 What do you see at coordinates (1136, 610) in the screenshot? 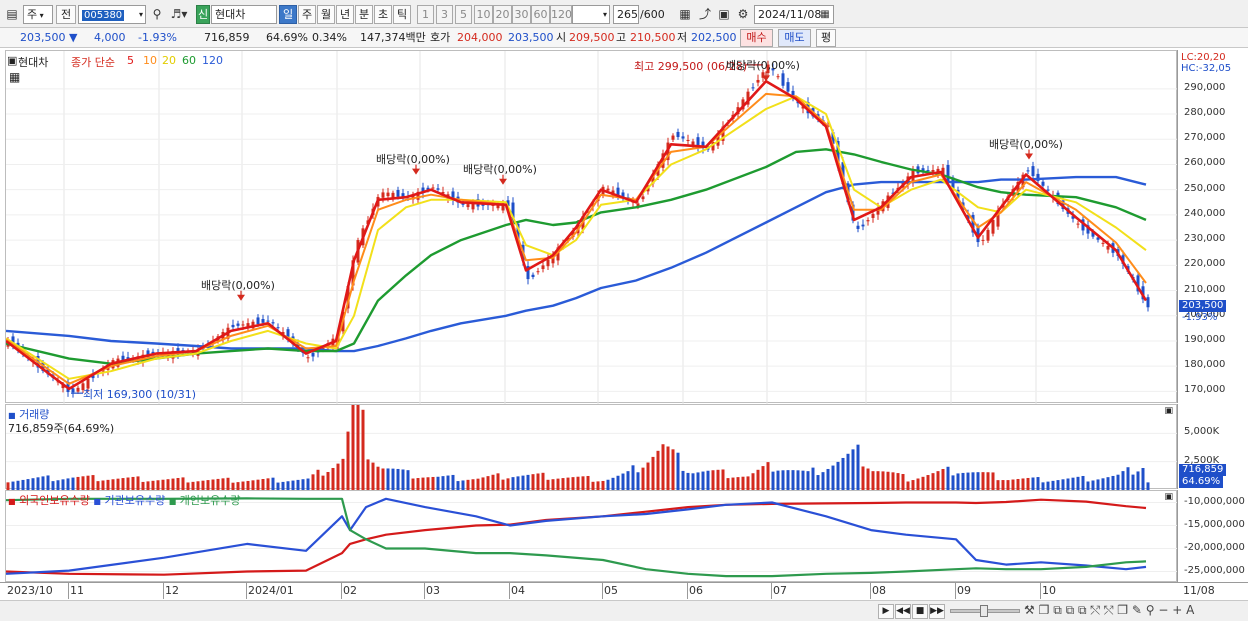
I see `edit-icon: ✎` at bounding box center [1136, 610].